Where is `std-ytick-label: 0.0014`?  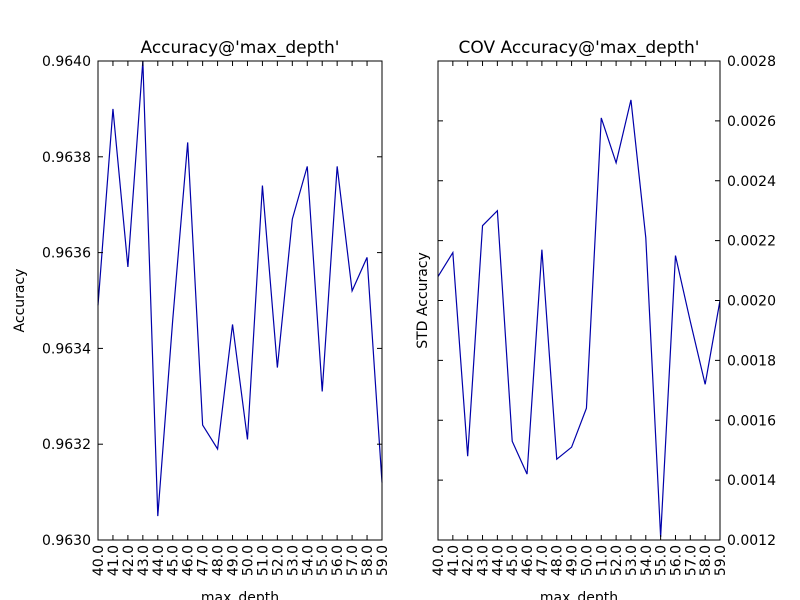
std-ytick-label: 0.0014 is located at coordinates (751, 481).